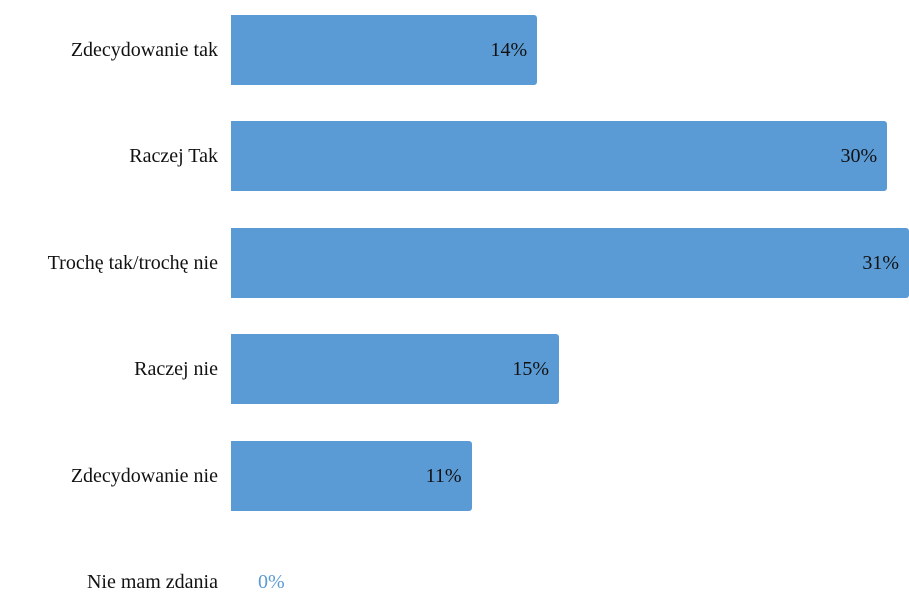 The width and height of the screenshot is (909, 596). Describe the element at coordinates (173, 156) in the screenshot. I see `category-label: Raczej Tak` at that location.